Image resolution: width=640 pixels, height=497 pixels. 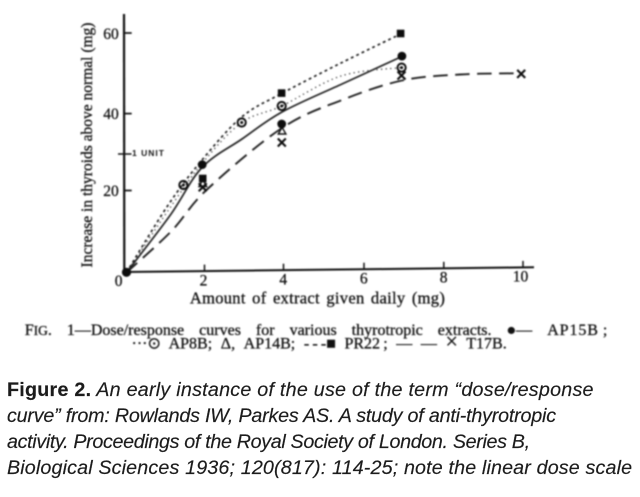 I want to click on svg-text: 20, so click(x=111, y=191).